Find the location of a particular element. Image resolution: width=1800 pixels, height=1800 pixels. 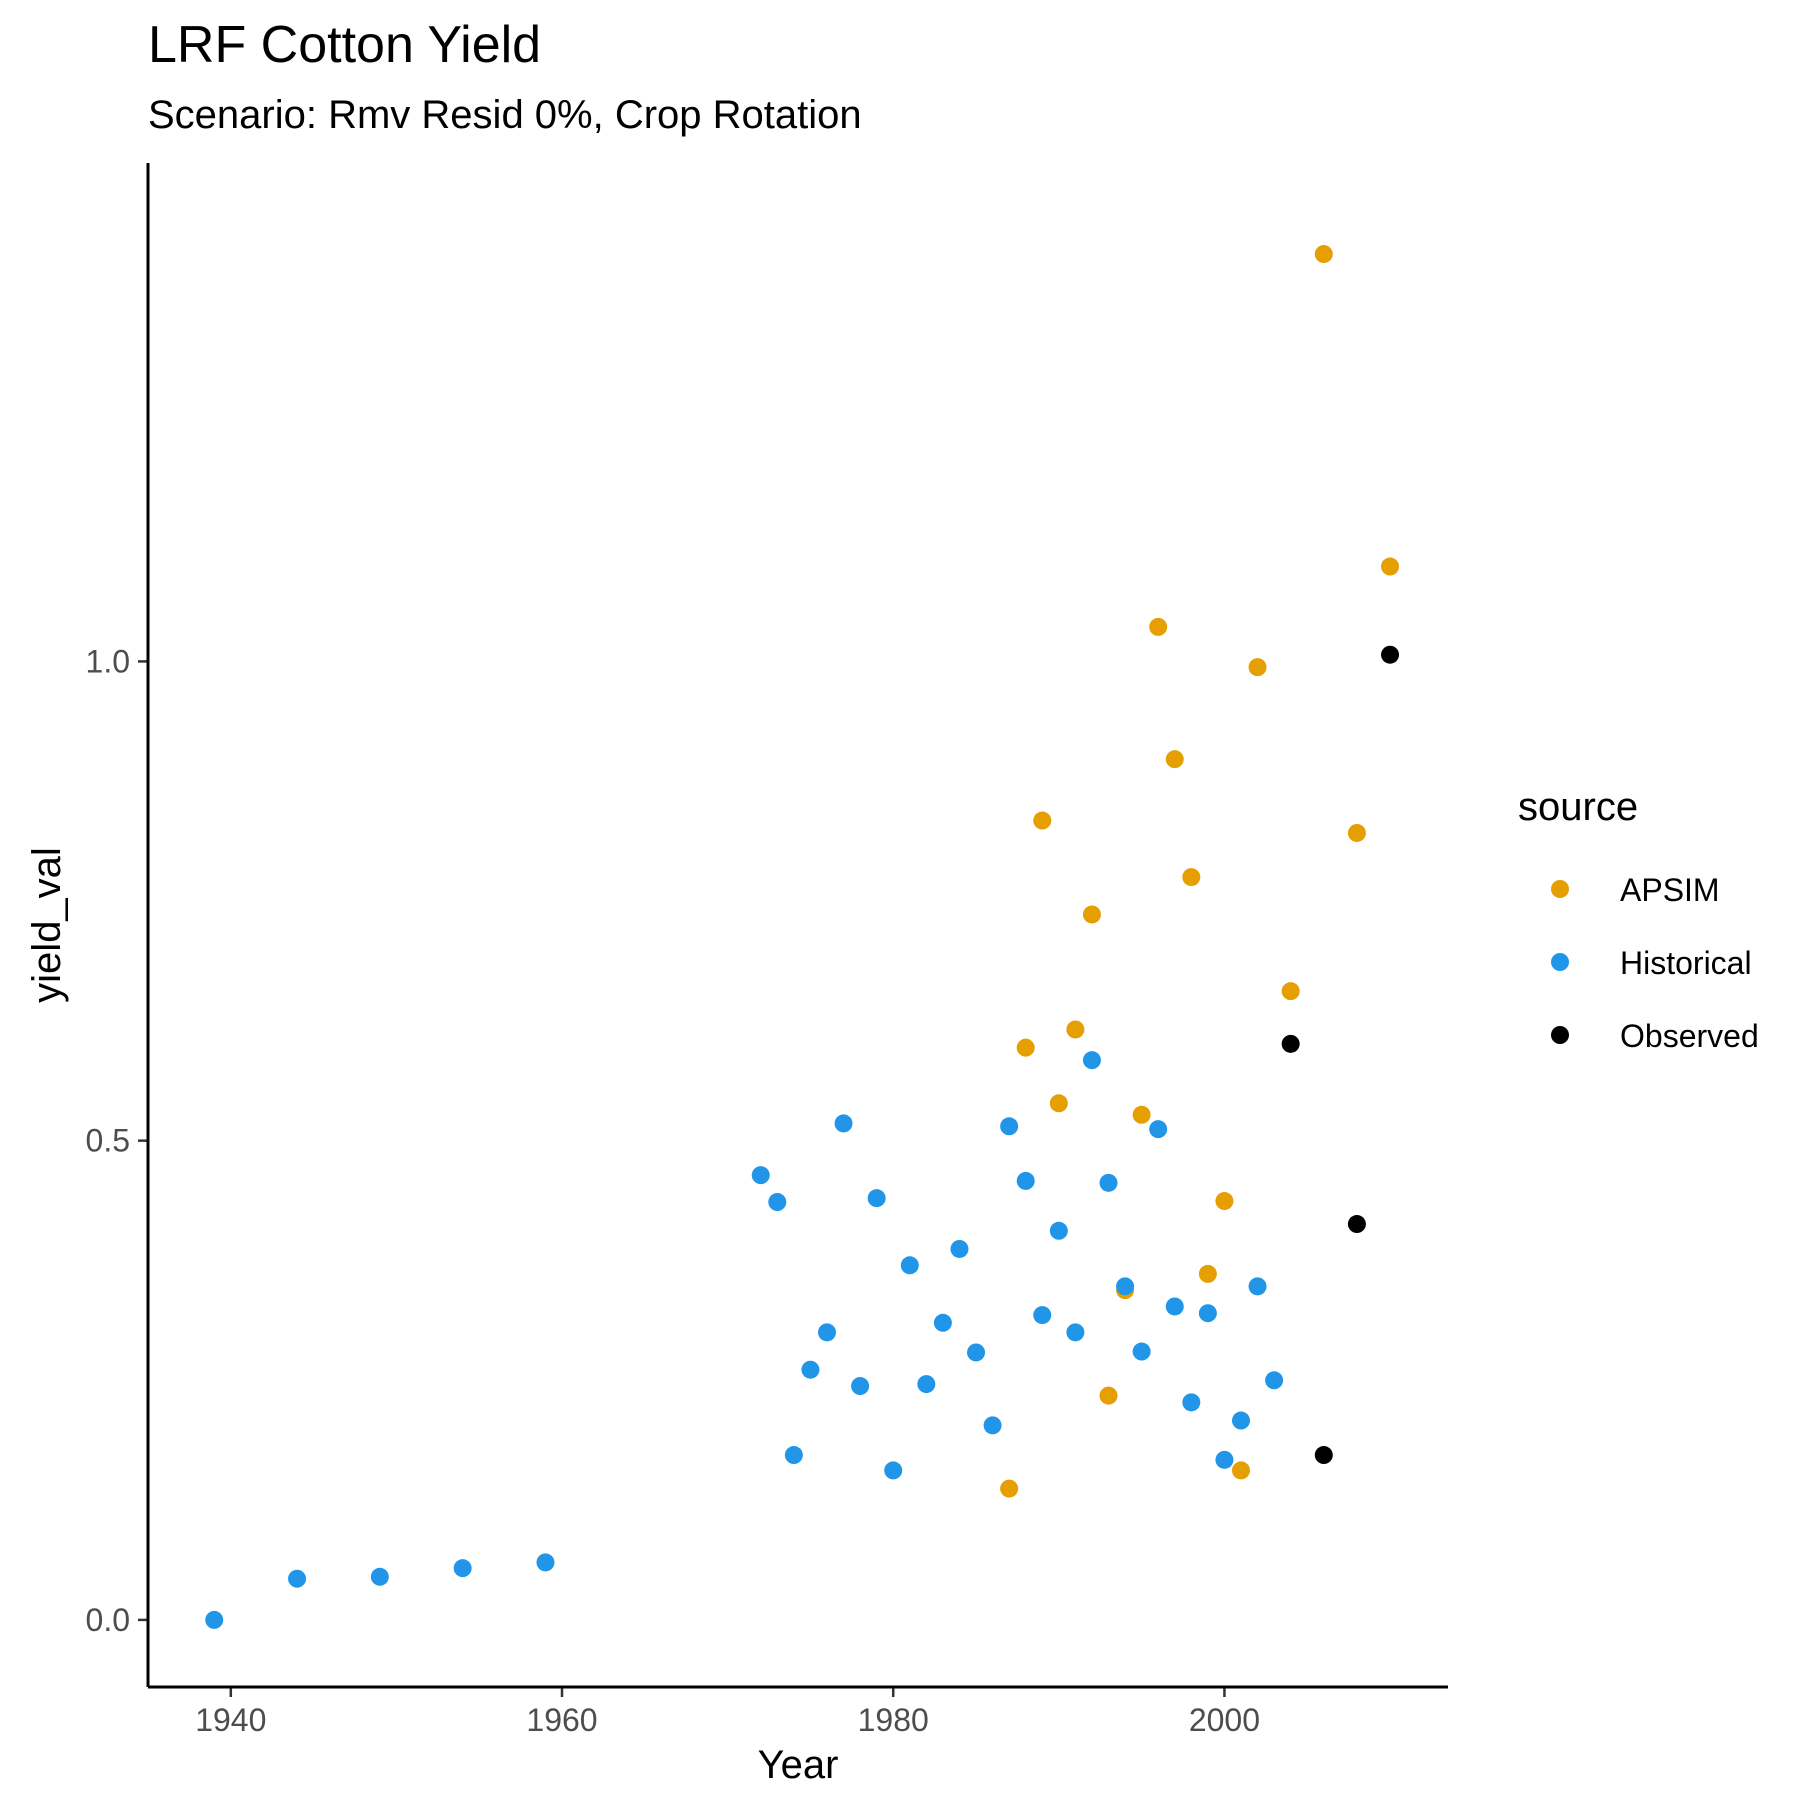

y-tick-label: 1.0 is located at coordinates (108, 661).